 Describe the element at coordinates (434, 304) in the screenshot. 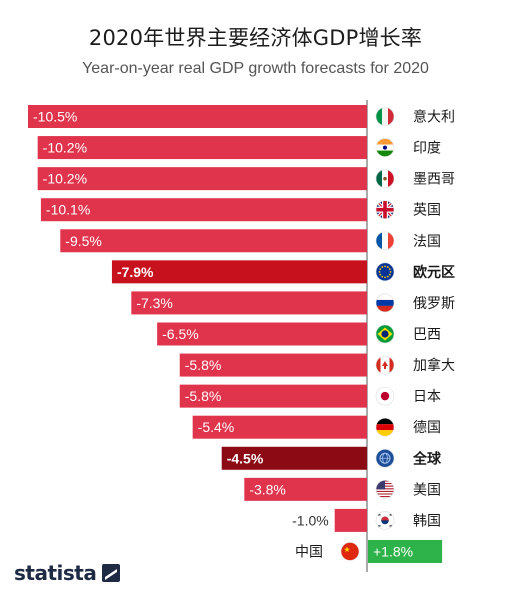

I see `category-label: 俄罗斯` at that location.